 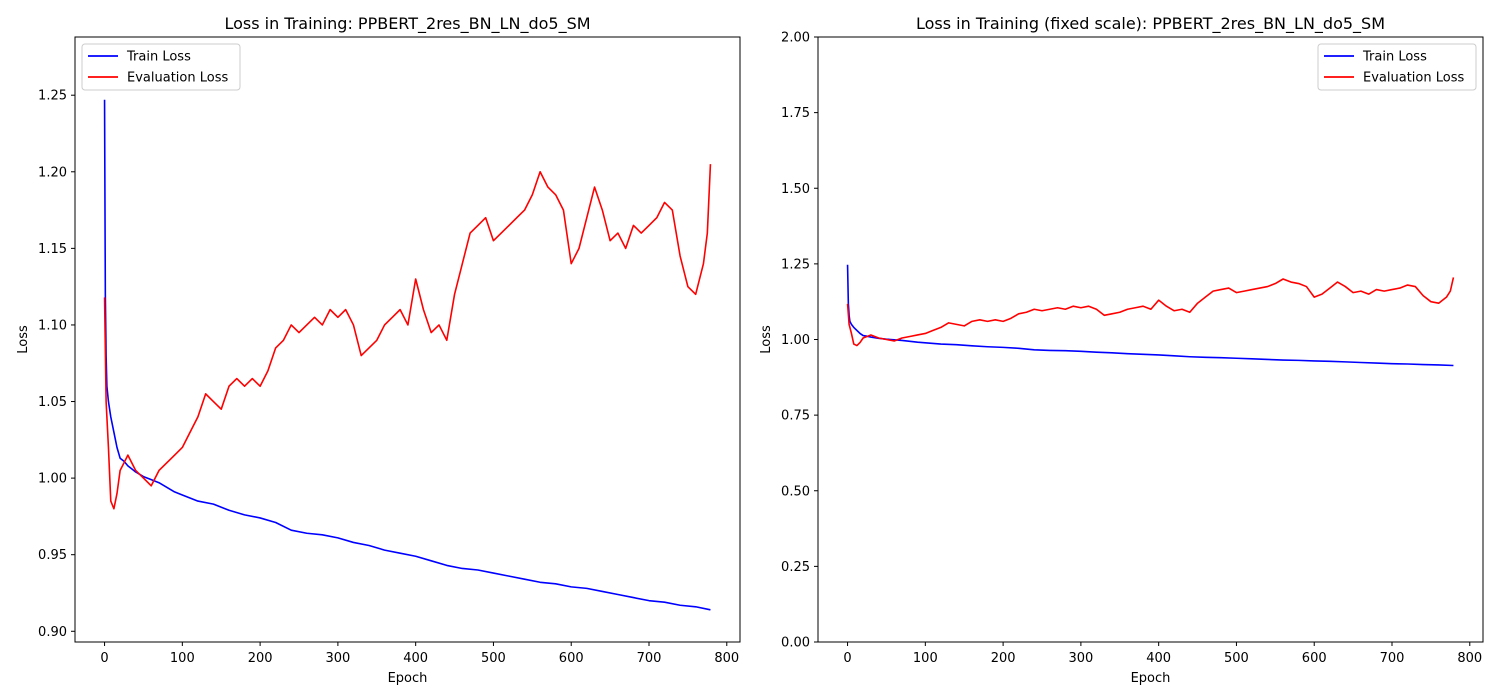 I want to click on y-tick-label: 1.05, so click(x=52, y=402).